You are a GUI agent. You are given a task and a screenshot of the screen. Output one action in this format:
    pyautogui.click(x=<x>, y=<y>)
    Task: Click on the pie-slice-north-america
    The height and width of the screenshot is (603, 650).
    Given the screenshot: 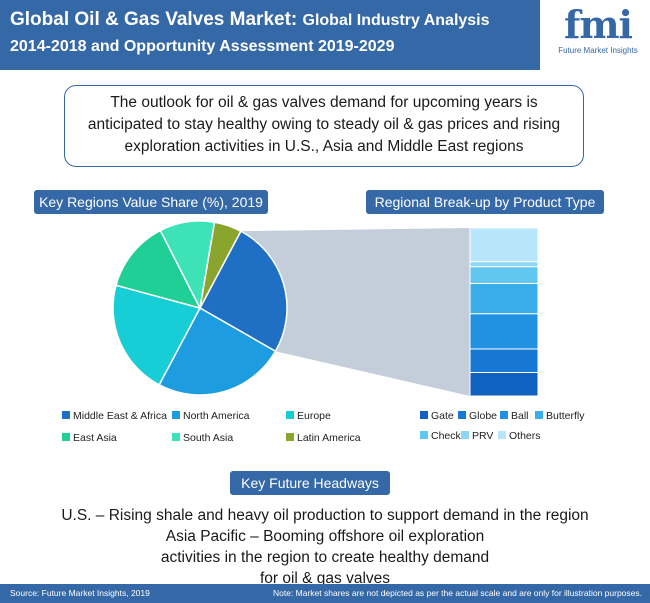 What is the action you would take?
    pyautogui.click(x=217, y=351)
    